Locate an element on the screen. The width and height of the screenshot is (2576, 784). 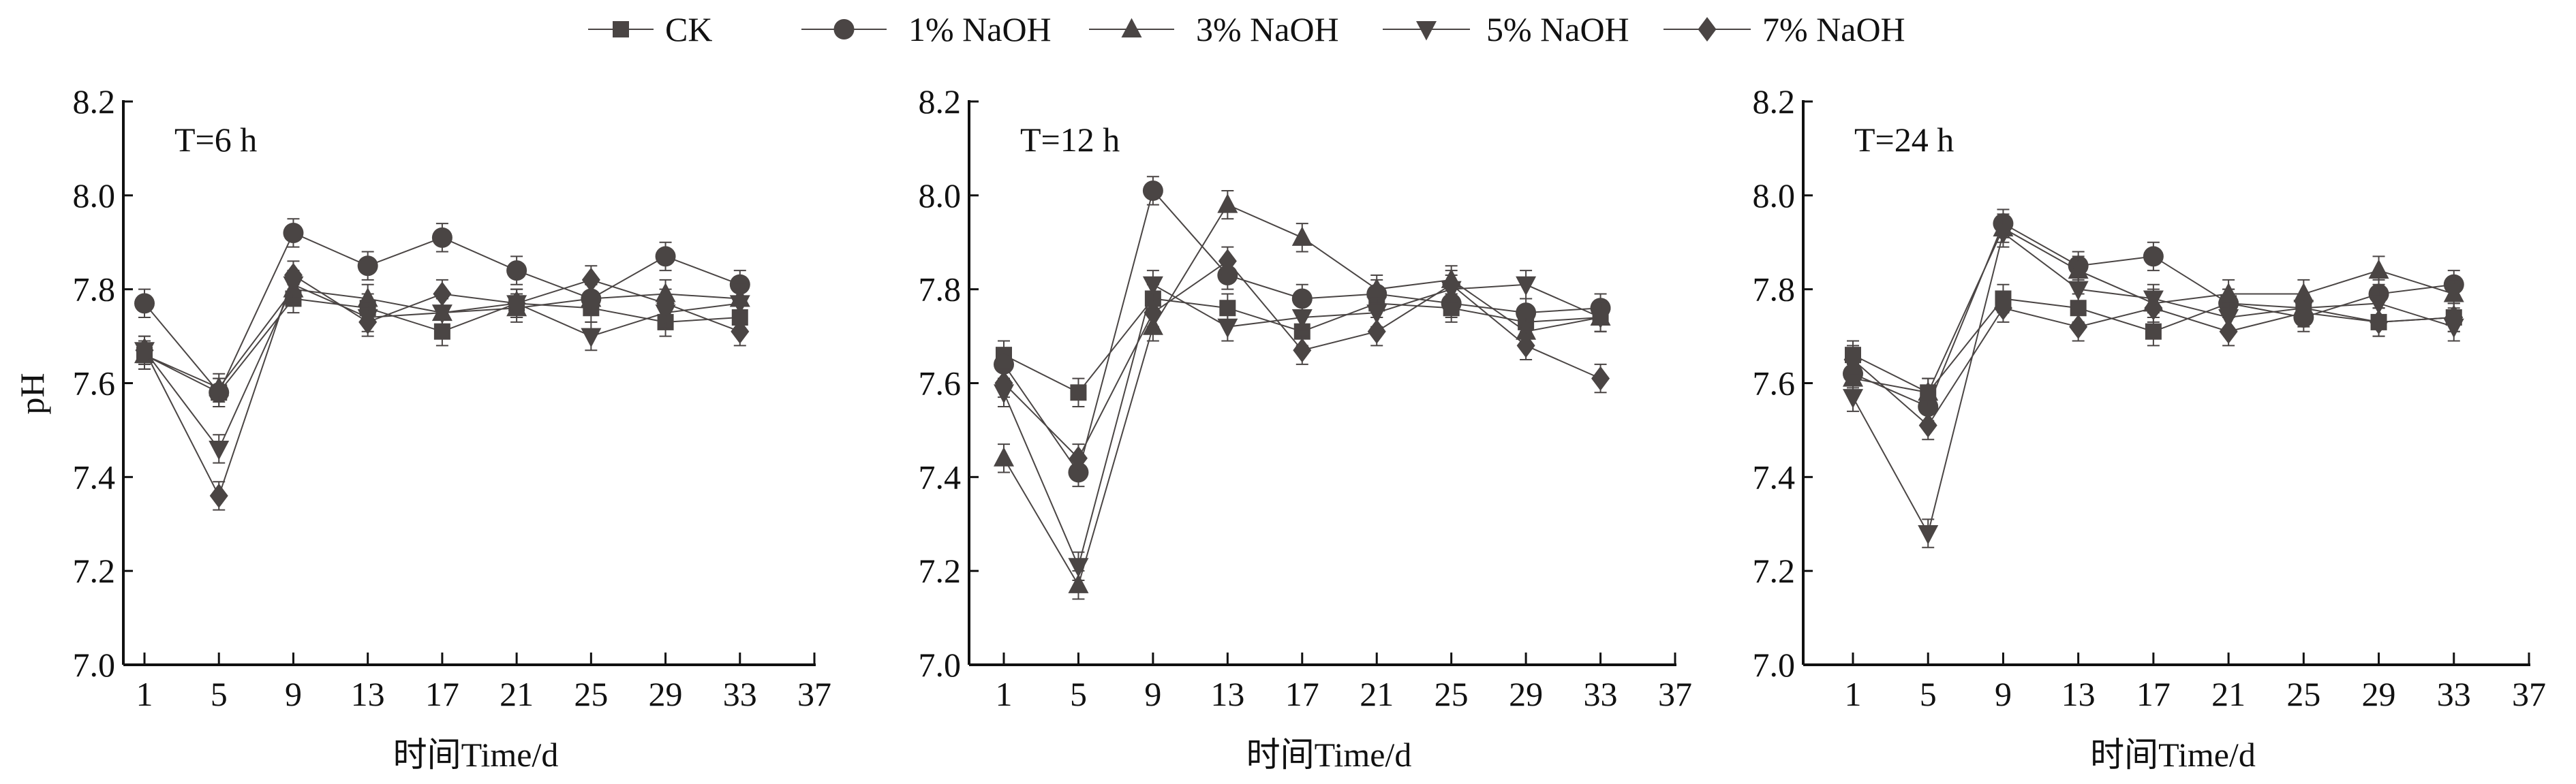
legend-label: CK is located at coordinates (688, 29).